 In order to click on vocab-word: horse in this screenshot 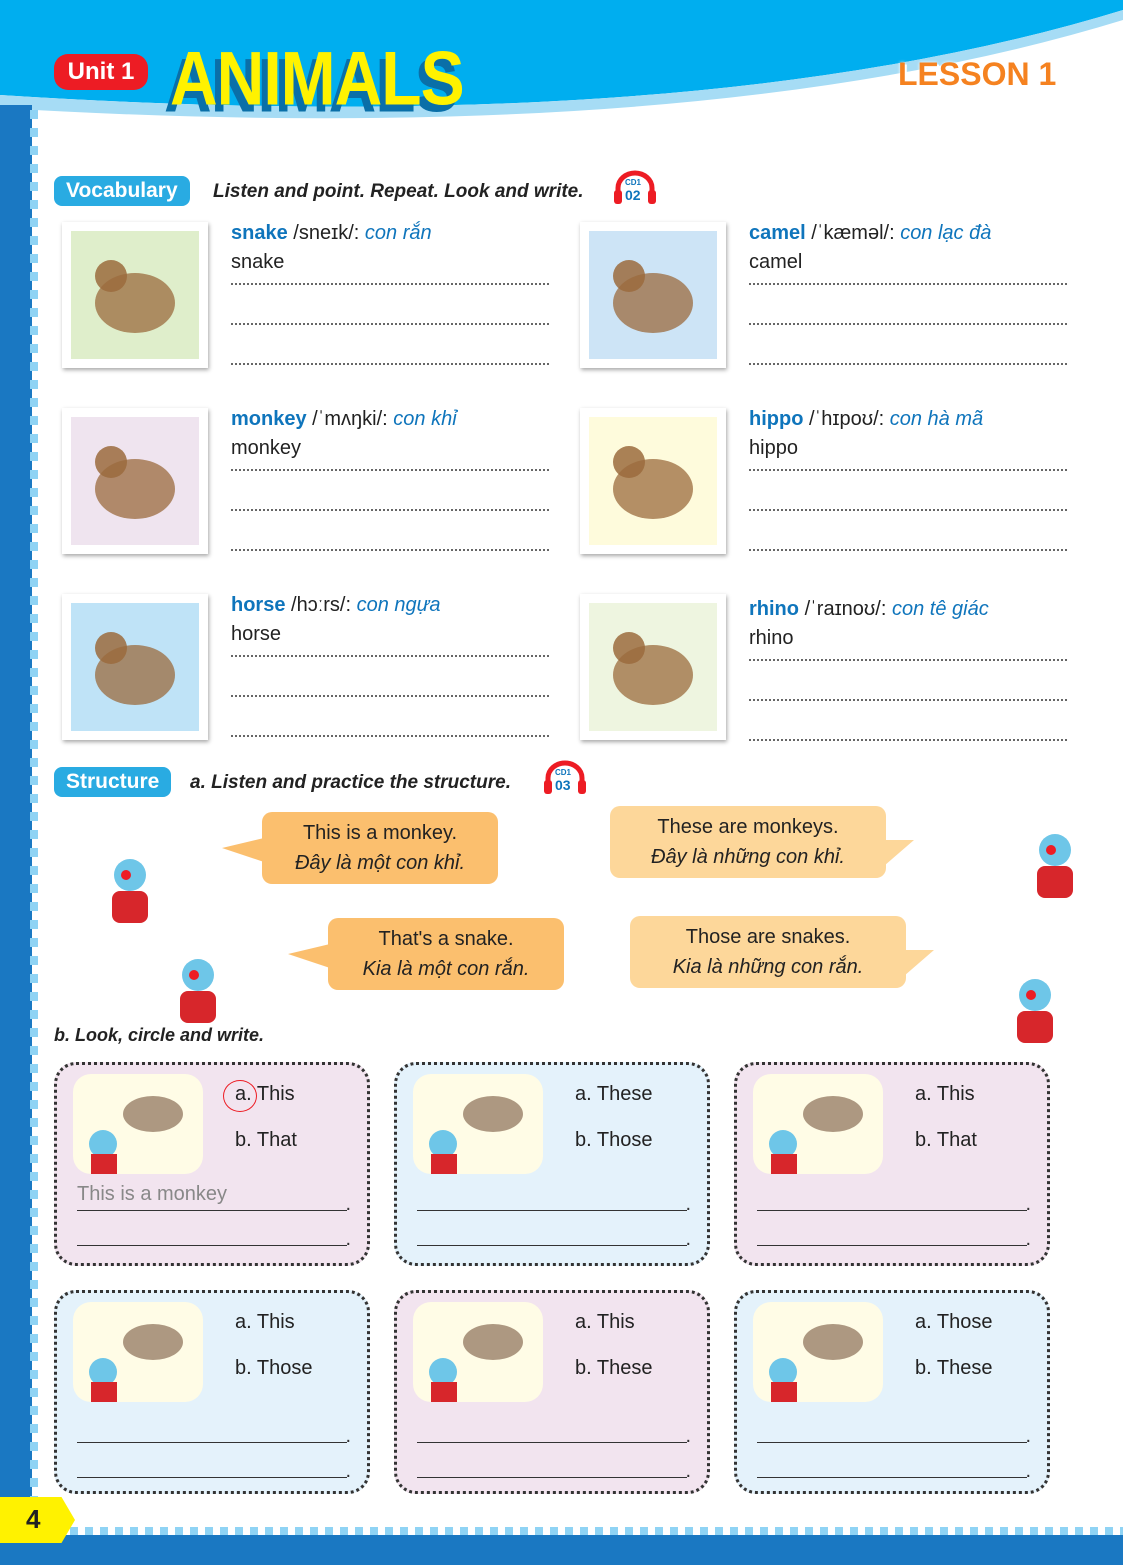, I will do `click(258, 605)`.